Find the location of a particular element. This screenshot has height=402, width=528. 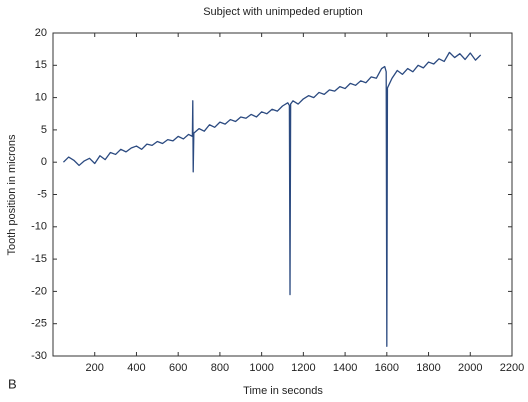

x-tick-label: 800 is located at coordinates (220, 368).